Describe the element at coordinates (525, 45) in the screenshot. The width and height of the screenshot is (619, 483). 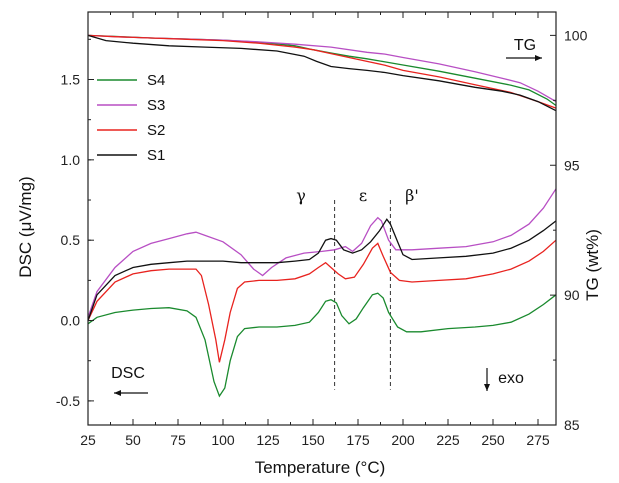
I see `tg-annotation: TG` at that location.